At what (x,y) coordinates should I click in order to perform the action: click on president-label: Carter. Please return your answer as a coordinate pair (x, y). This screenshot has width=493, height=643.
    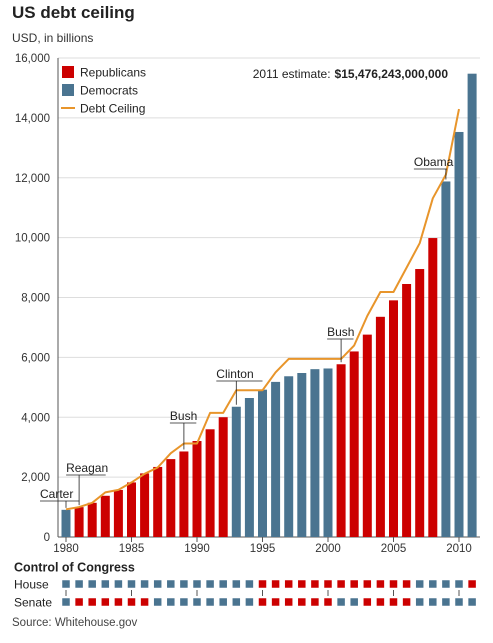
    Looking at the image, I should click on (56, 494).